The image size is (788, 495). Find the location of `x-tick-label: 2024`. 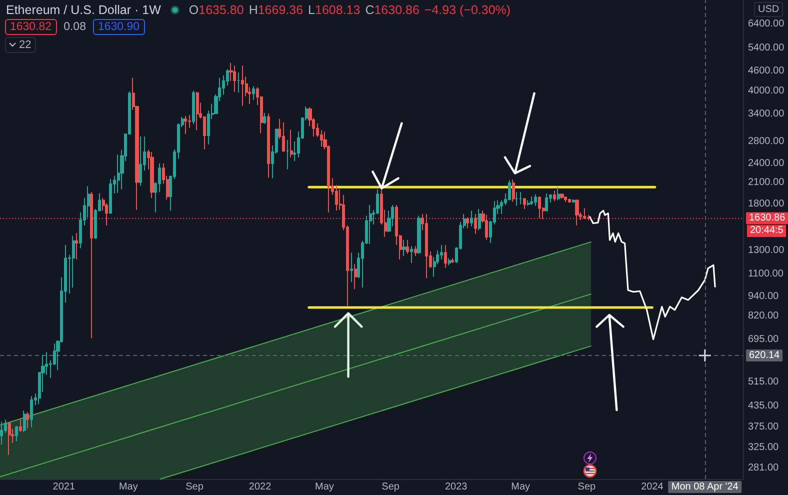

x-tick-label: 2024 is located at coordinates (652, 487).